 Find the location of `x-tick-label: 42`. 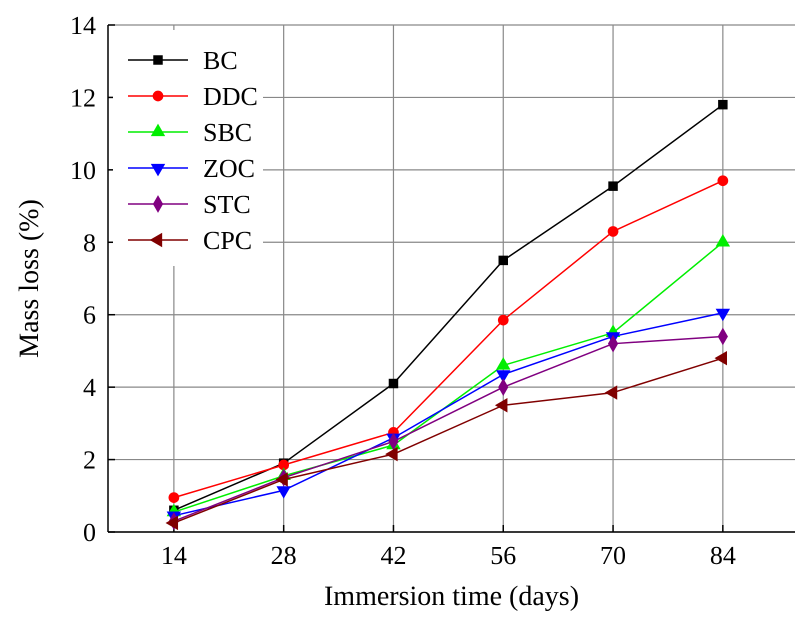

x-tick-label: 42 is located at coordinates (393, 555).